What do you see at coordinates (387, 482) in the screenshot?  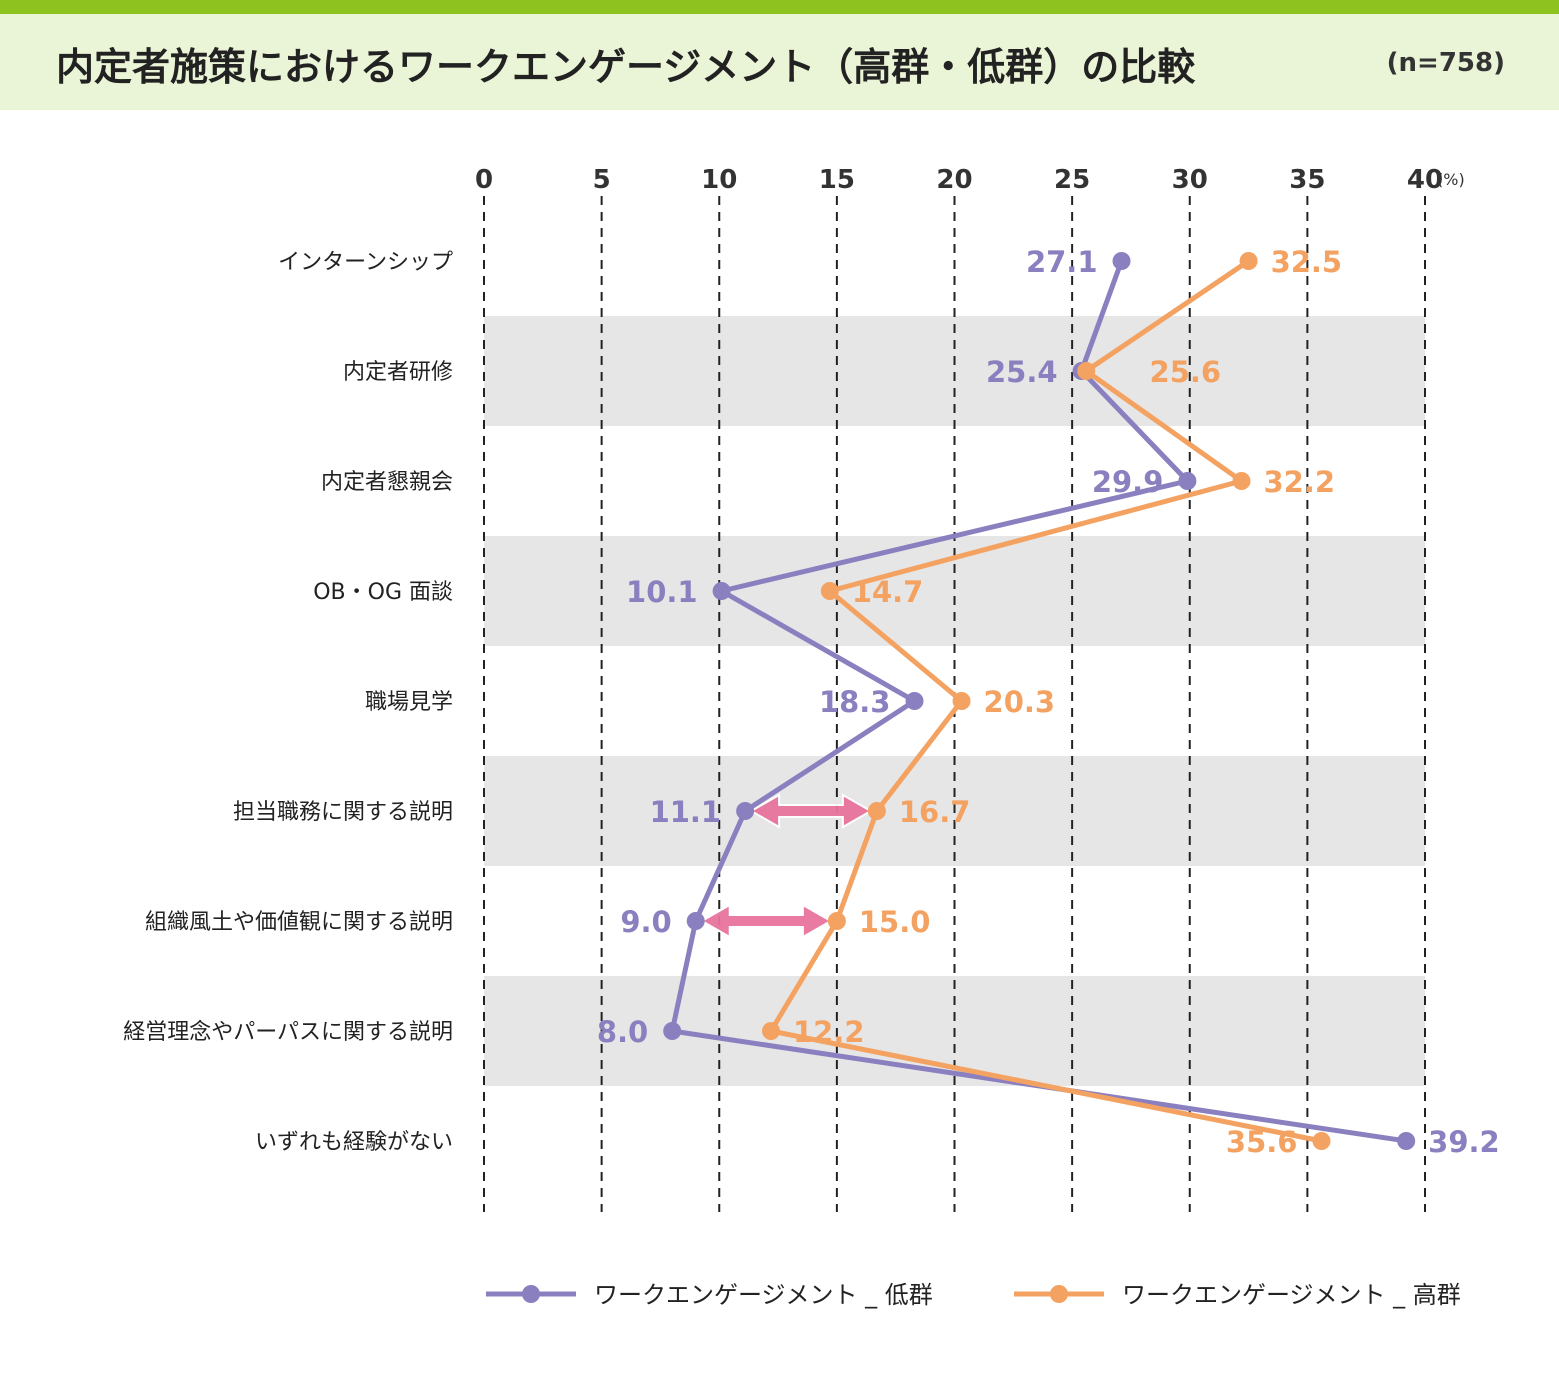 I see `category-label: 内定者懇親会` at bounding box center [387, 482].